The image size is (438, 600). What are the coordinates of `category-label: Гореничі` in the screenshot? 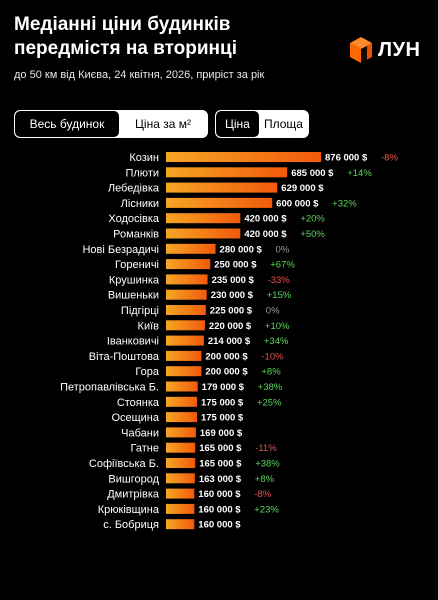 It's located at (137, 265).